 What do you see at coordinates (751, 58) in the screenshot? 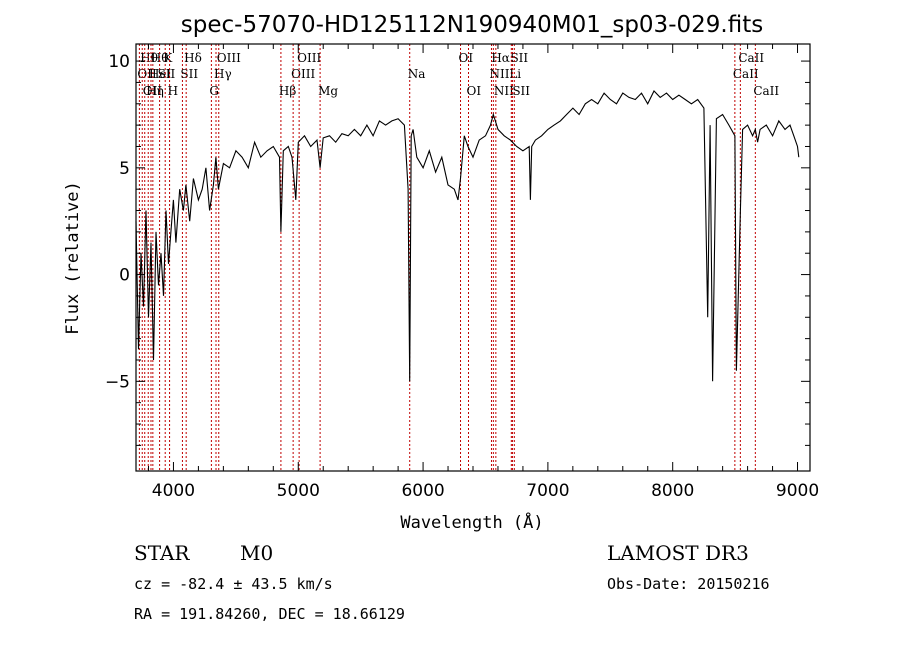
I see `line-label-28: CaII` at bounding box center [751, 58].